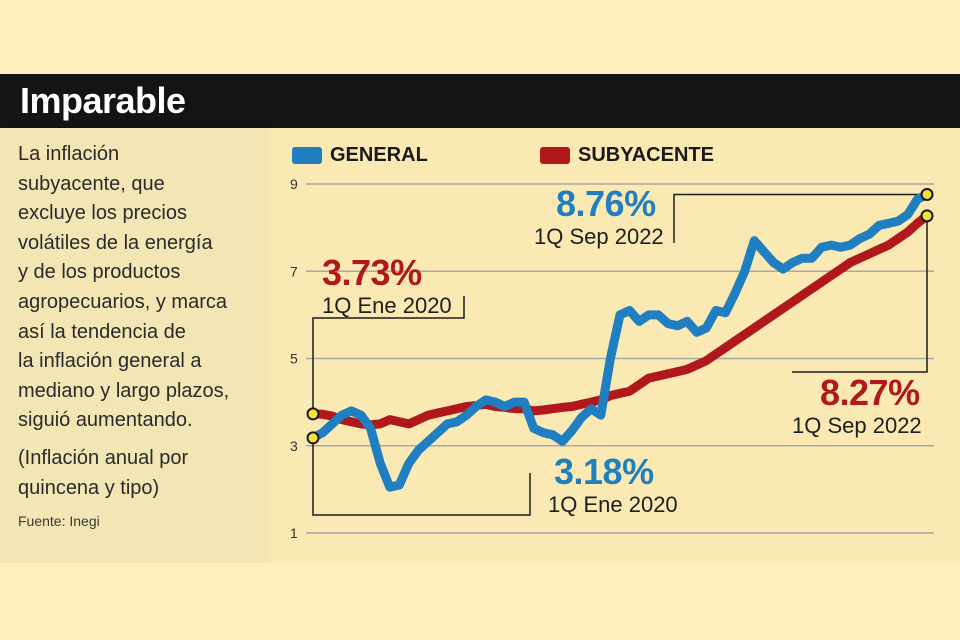 Image resolution: width=960 pixels, height=640 pixels. I want to click on legend-label-subyacente: SUBYACENTE, so click(646, 155).